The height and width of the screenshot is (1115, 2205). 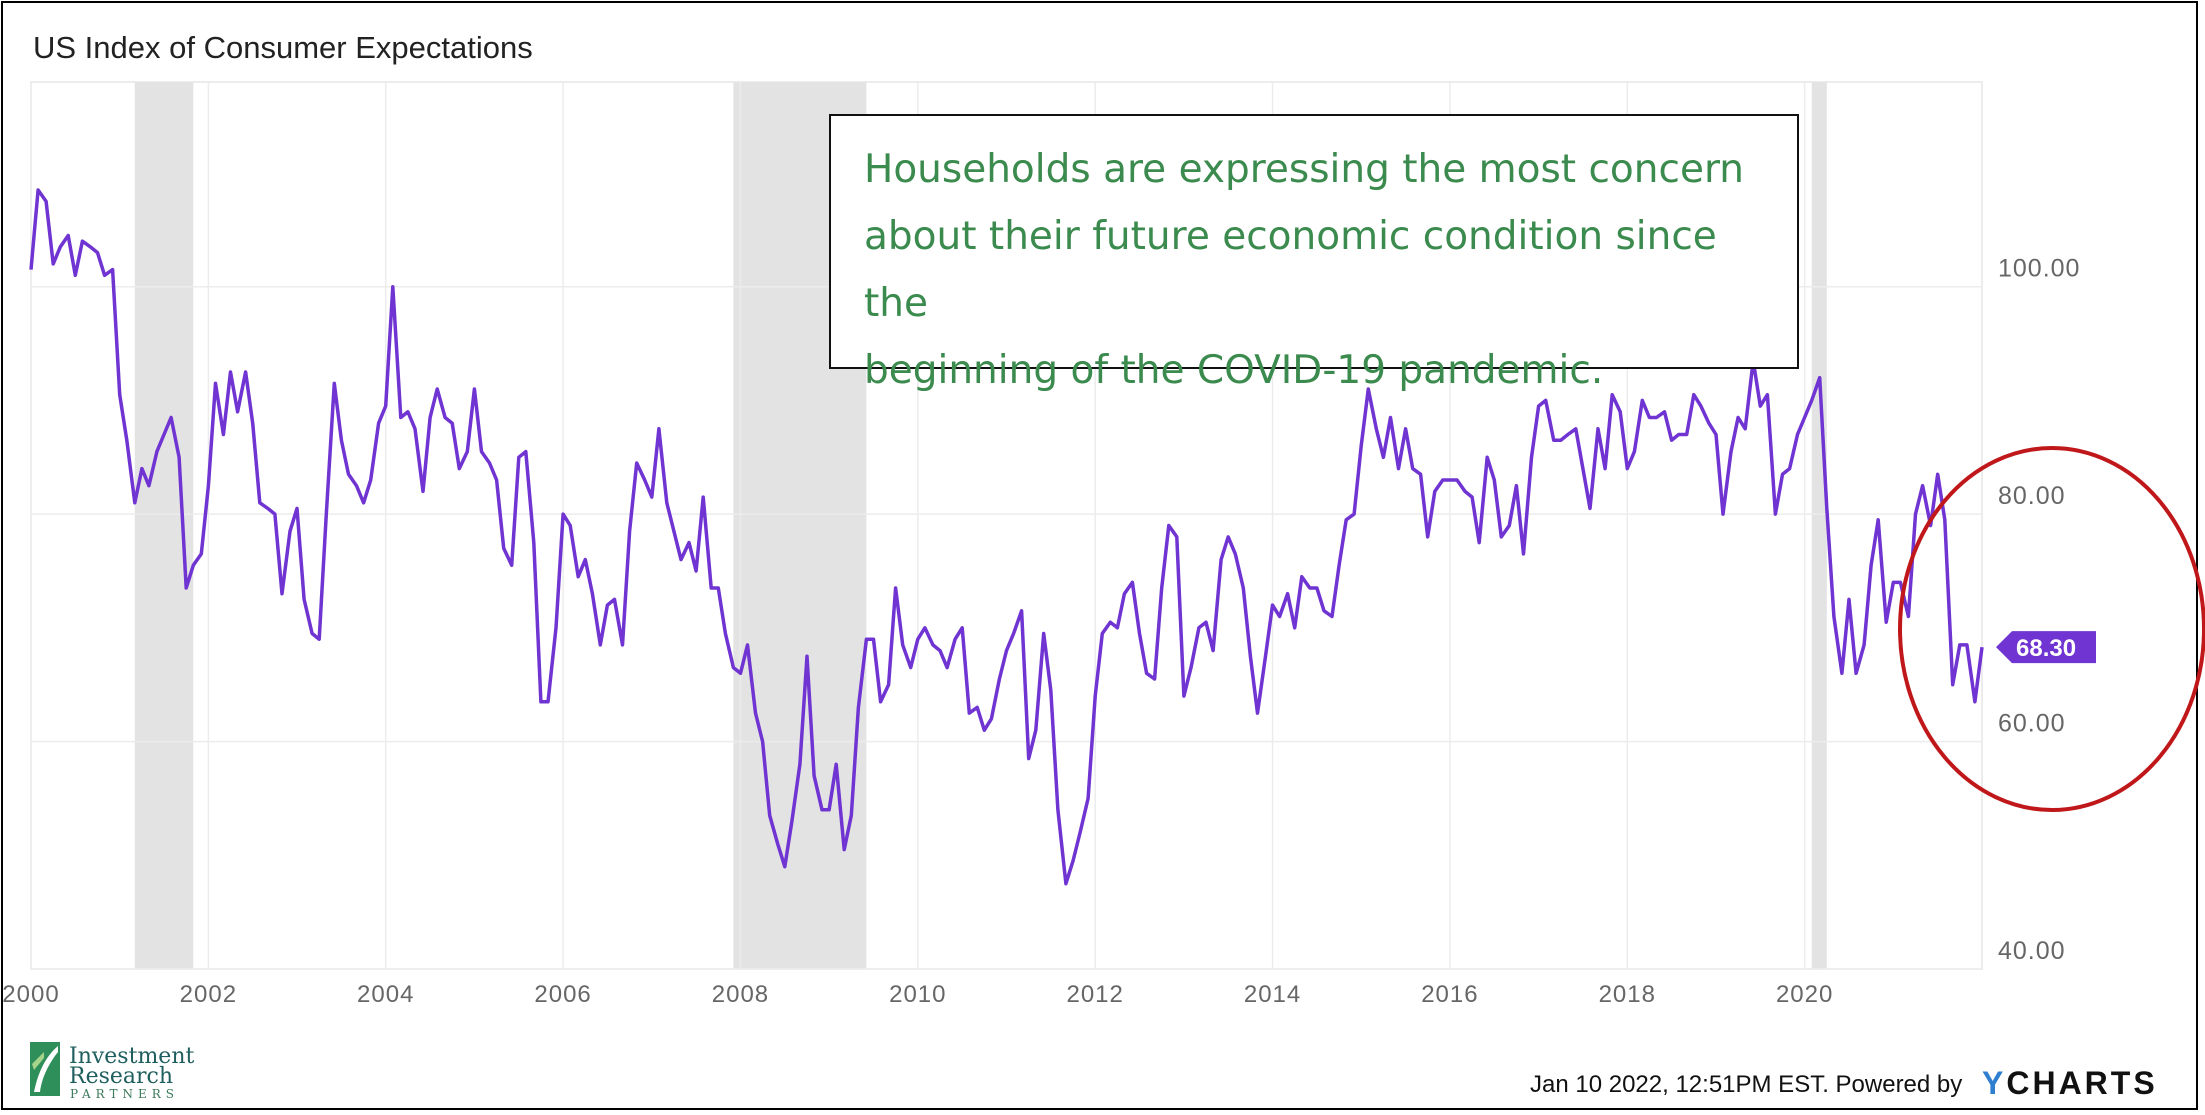 What do you see at coordinates (2032, 724) in the screenshot?
I see `y-tick-label: 60.00` at bounding box center [2032, 724].